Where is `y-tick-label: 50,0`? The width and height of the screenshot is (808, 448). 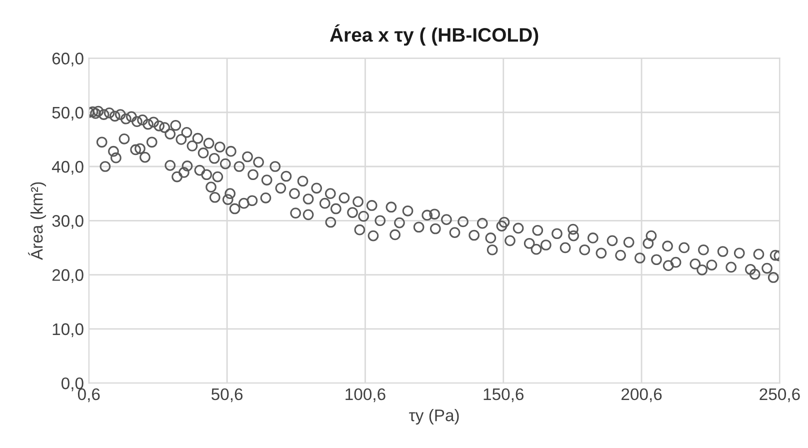 y-tick-label: 50,0 is located at coordinates (68, 113).